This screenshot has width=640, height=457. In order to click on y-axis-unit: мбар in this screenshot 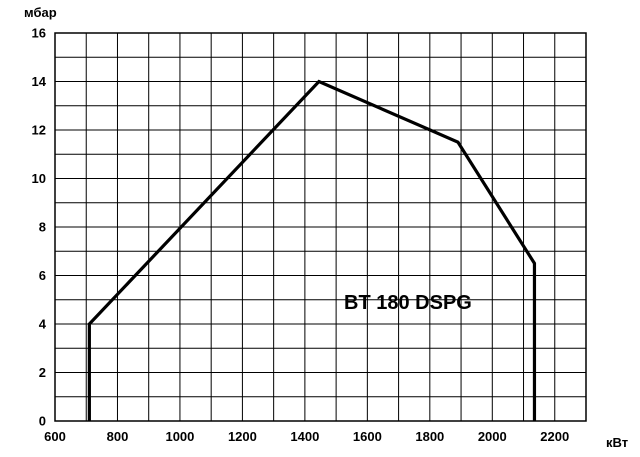, I will do `click(40, 12)`.